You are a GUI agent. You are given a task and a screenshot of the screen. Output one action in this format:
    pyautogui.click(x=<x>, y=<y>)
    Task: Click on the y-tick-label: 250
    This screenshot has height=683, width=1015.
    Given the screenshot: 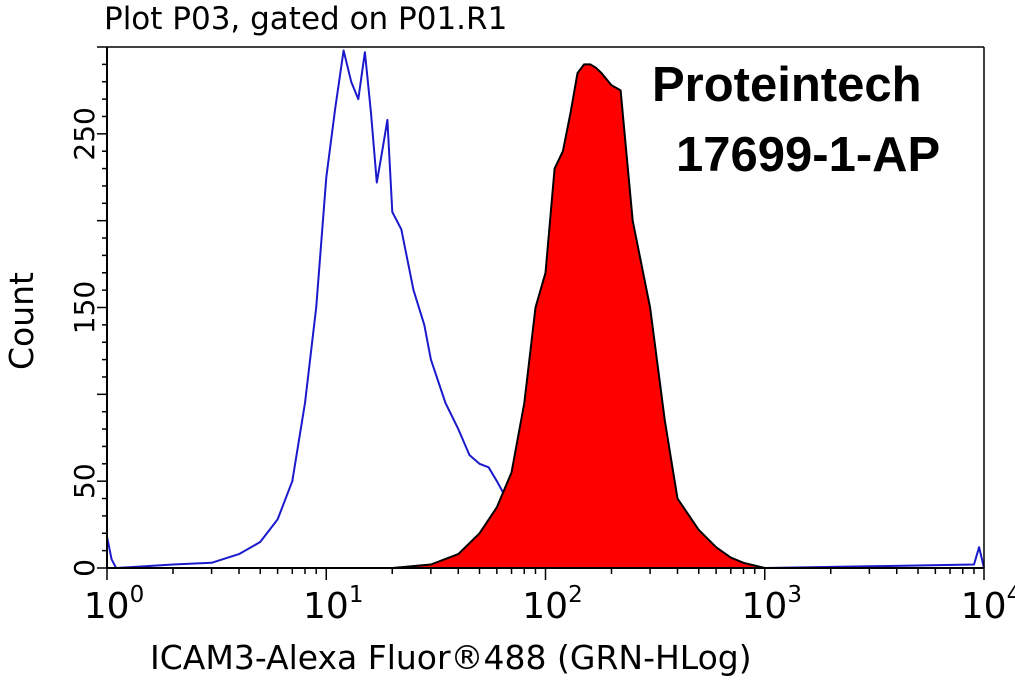 What is the action you would take?
    pyautogui.click(x=84, y=133)
    